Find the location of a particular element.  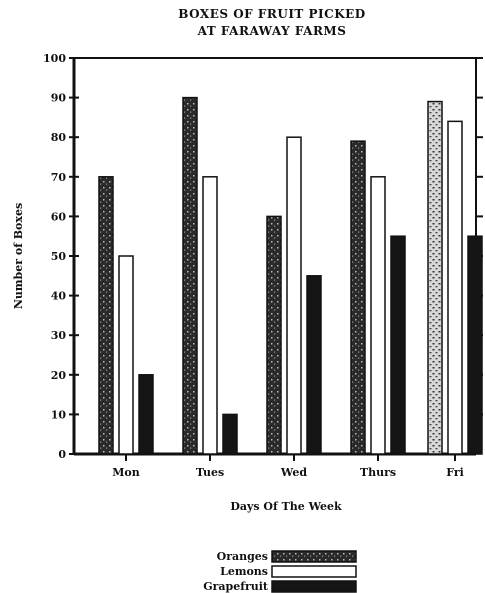

legend-label-oranges: Oranges is located at coordinates (242, 556).